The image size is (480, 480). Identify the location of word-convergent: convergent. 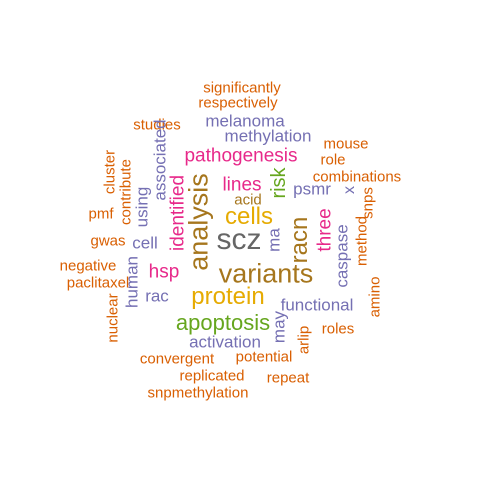
(177, 359).